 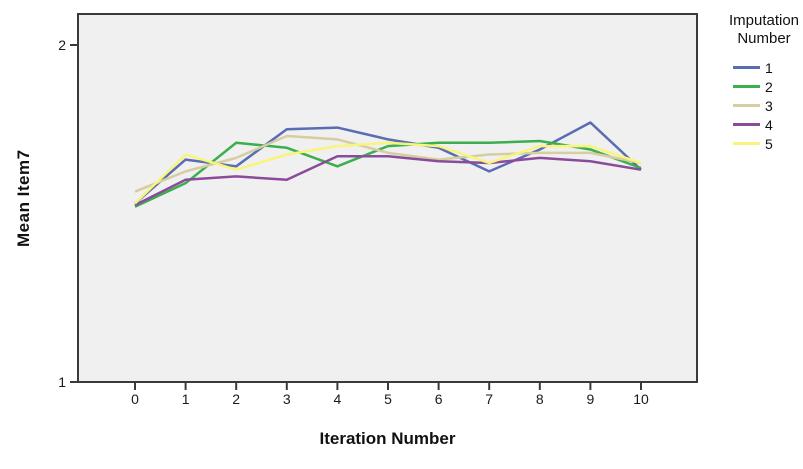 What do you see at coordinates (62, 45) in the screenshot?
I see `y-tick-label-2: 2` at bounding box center [62, 45].